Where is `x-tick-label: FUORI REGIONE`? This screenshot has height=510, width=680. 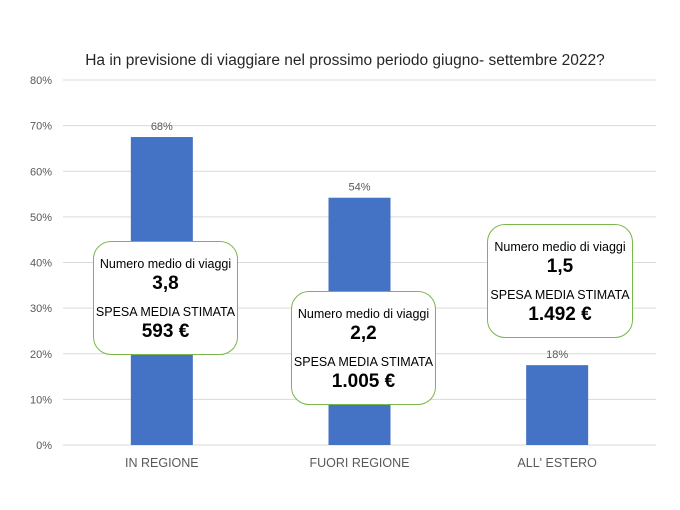
x-tick-label: FUORI REGIONE is located at coordinates (359, 463).